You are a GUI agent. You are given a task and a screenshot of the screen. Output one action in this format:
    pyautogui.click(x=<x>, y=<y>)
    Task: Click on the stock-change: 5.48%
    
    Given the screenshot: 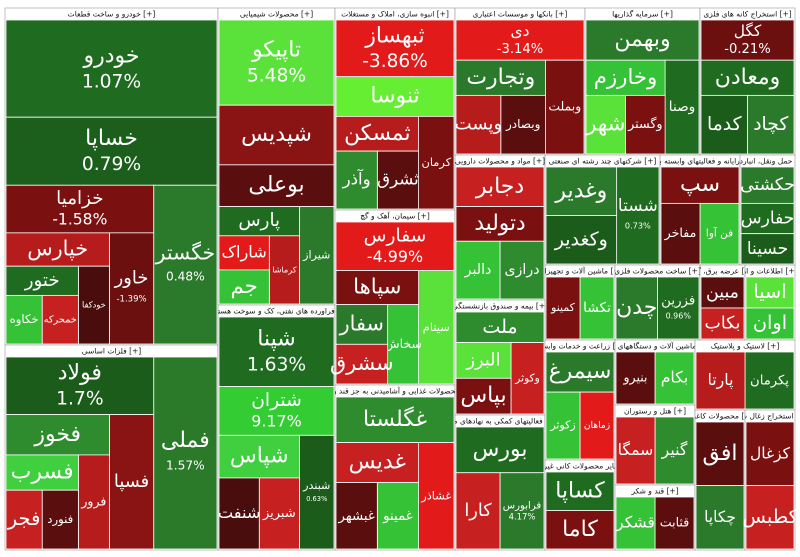 What is the action you would take?
    pyautogui.click(x=276, y=75)
    